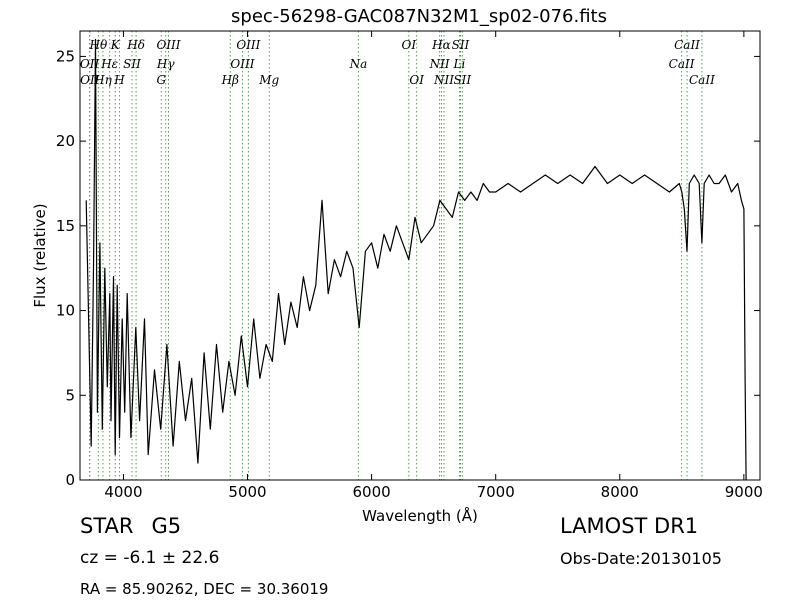 The width and height of the screenshot is (800, 600). Describe the element at coordinates (65, 226) in the screenshot. I see `y-tick-label: 15` at that location.